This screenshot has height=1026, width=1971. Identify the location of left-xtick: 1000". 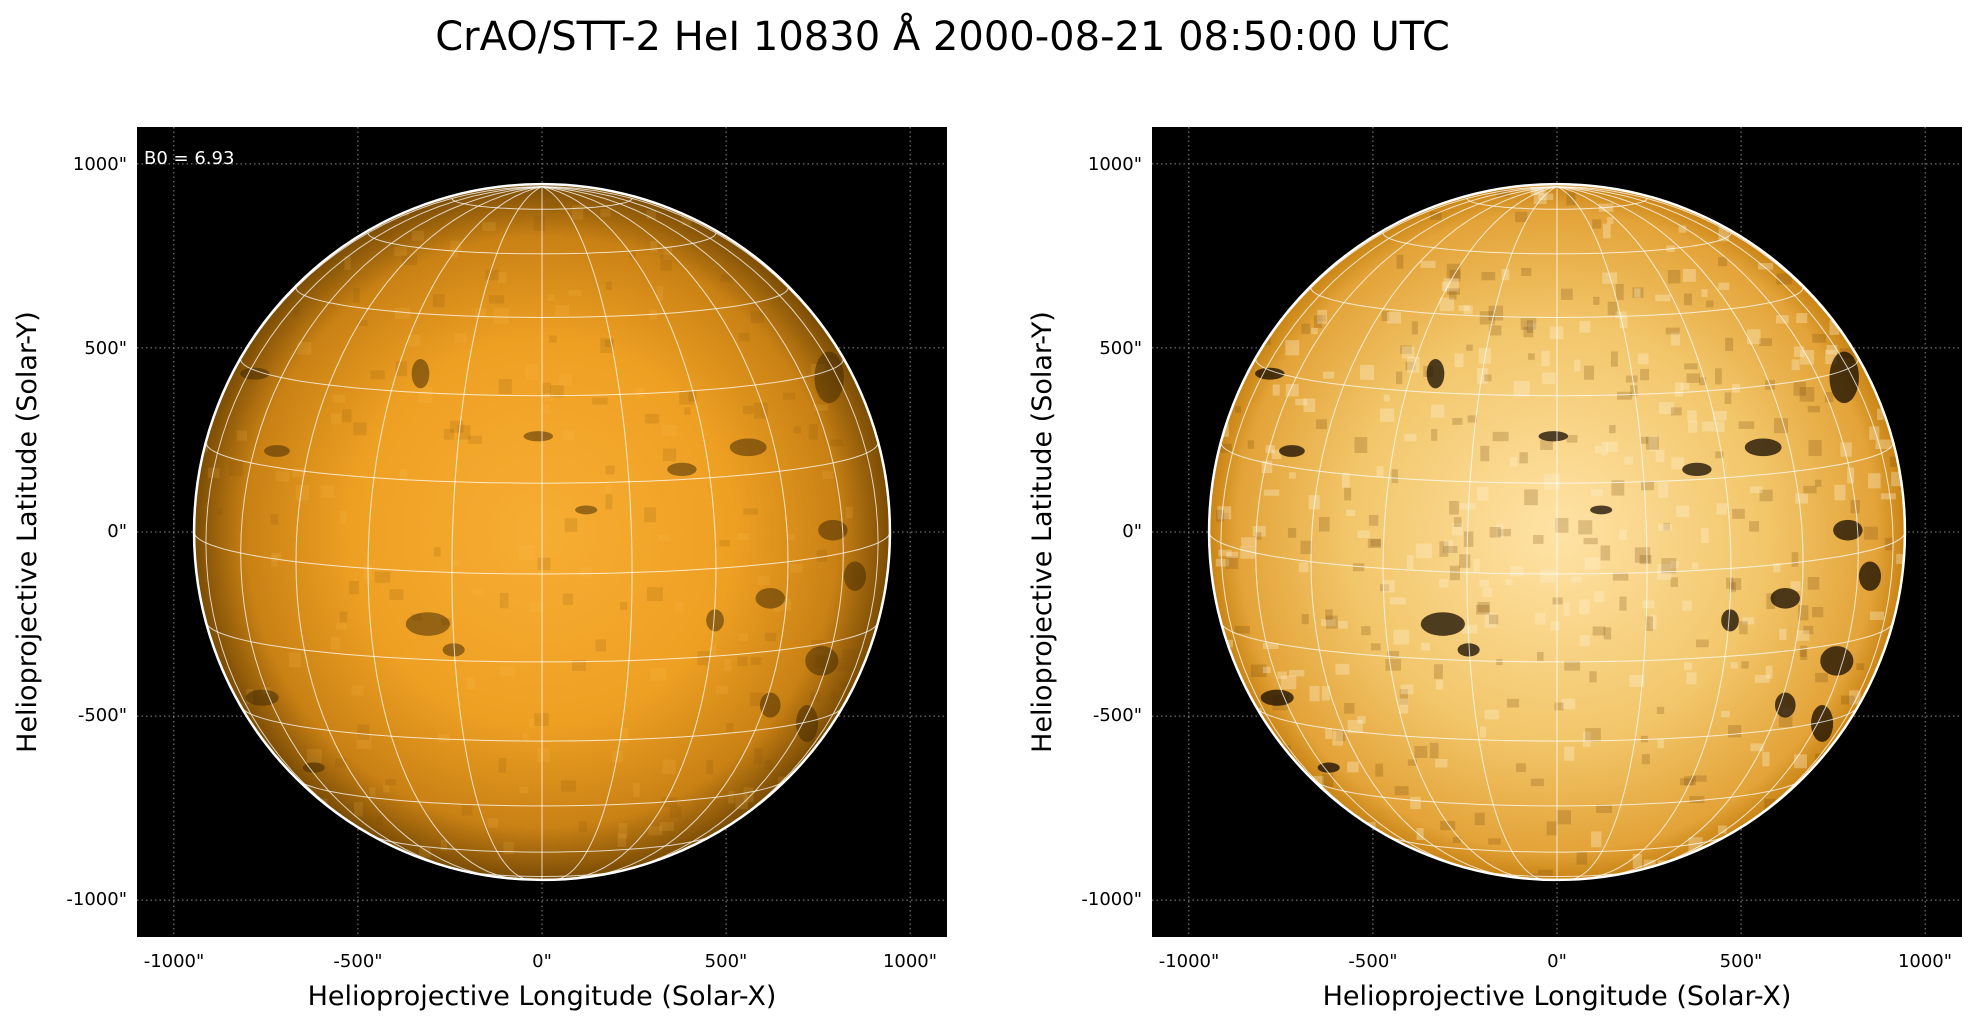
(910, 961).